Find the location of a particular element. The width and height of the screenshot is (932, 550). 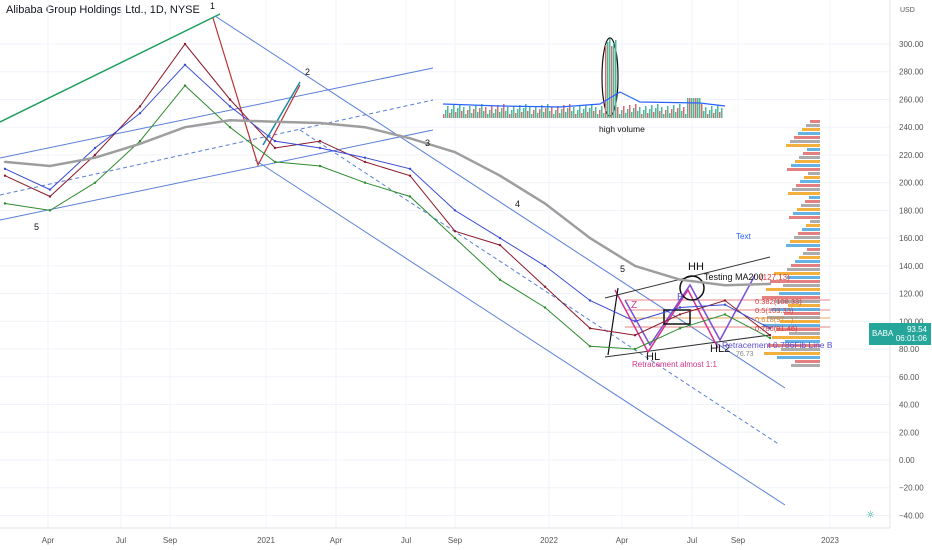

time-tick-label: 2023 is located at coordinates (830, 540).